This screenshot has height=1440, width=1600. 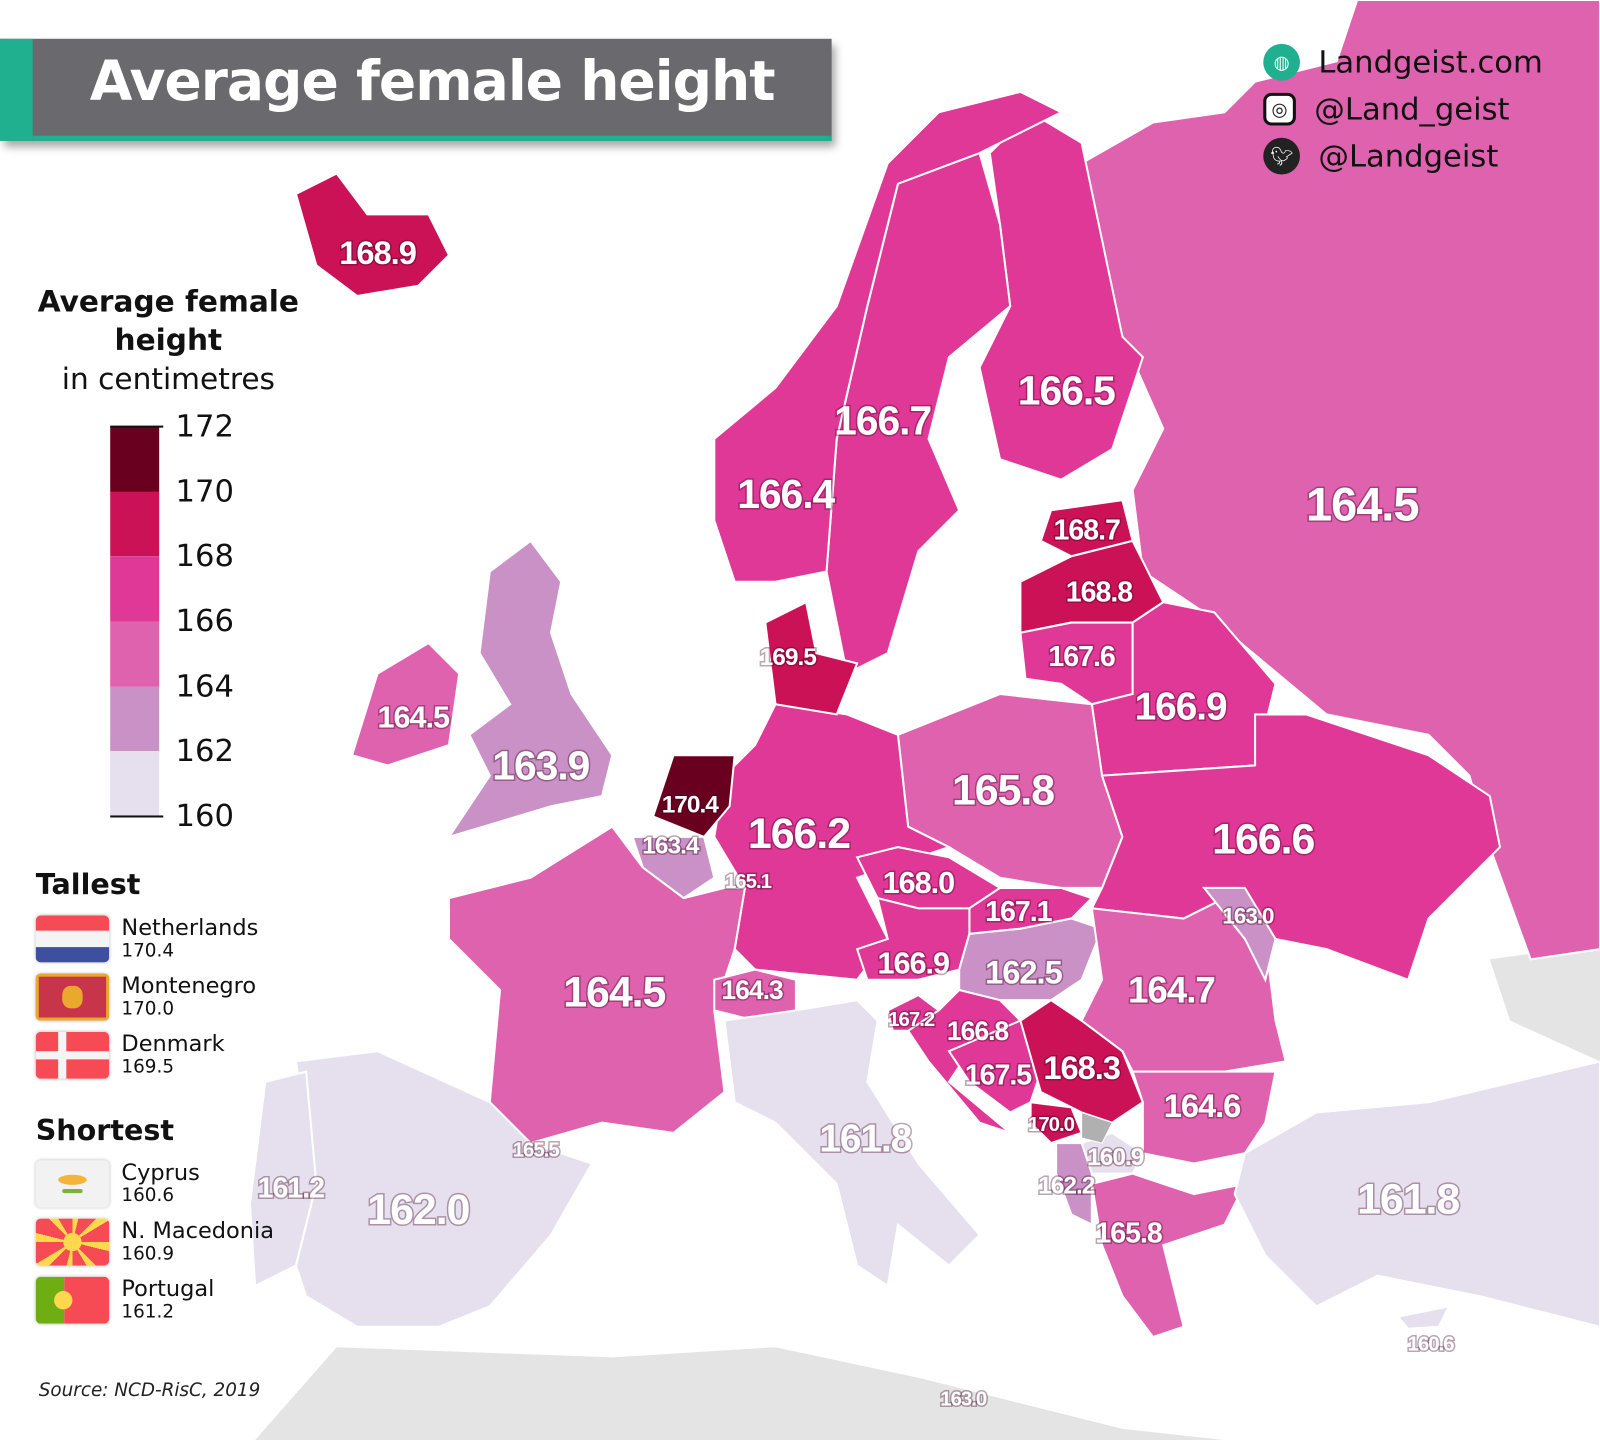 I want to click on value-label-finland: 166.5, so click(x=1066, y=391).